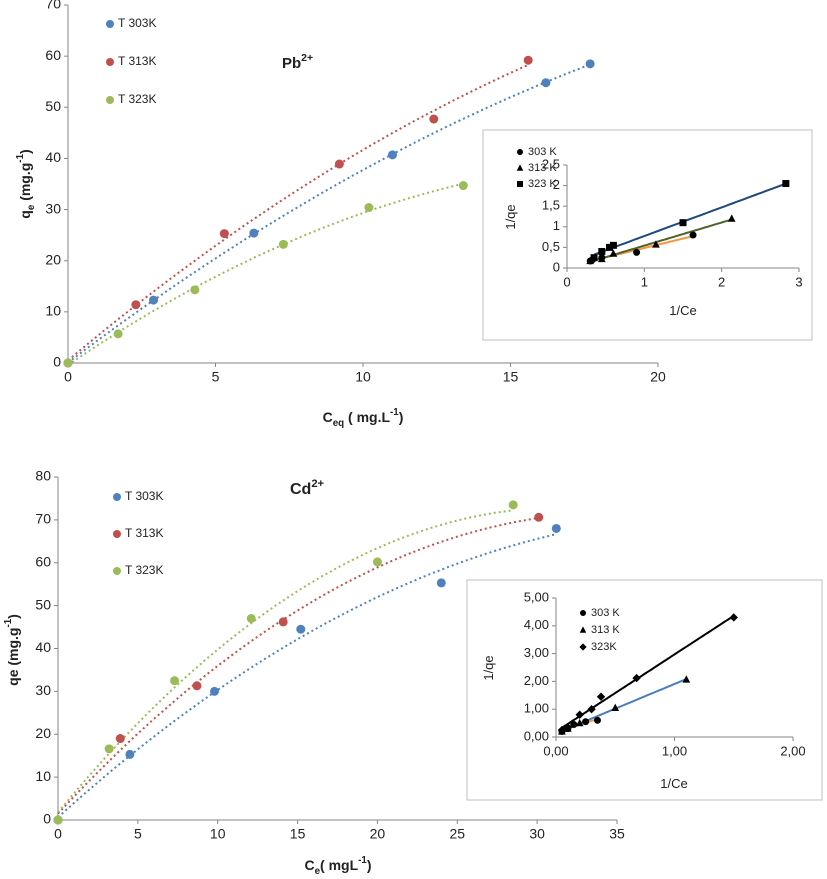 Image resolution: width=827 pixels, height=879 pixels. Describe the element at coordinates (53, 106) in the screenshot. I see `y-tick-label: 50` at that location.